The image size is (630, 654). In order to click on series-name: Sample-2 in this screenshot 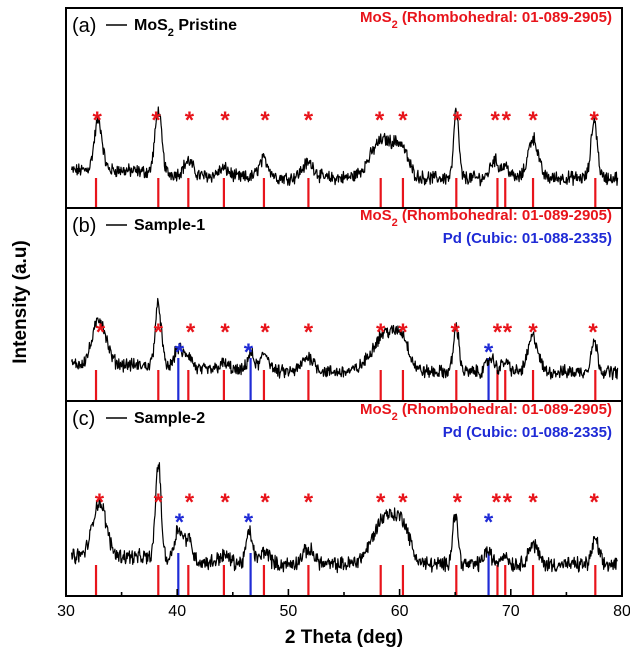, I will do `click(169, 418)`.